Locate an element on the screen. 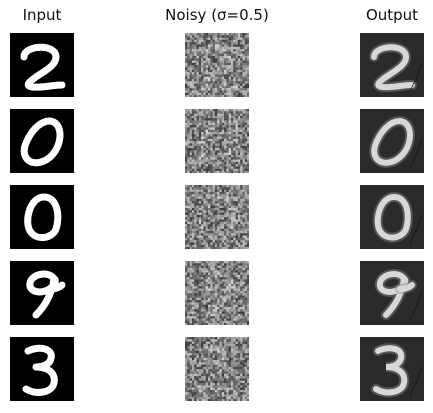  column-title-input: Input is located at coordinates (42, 15).